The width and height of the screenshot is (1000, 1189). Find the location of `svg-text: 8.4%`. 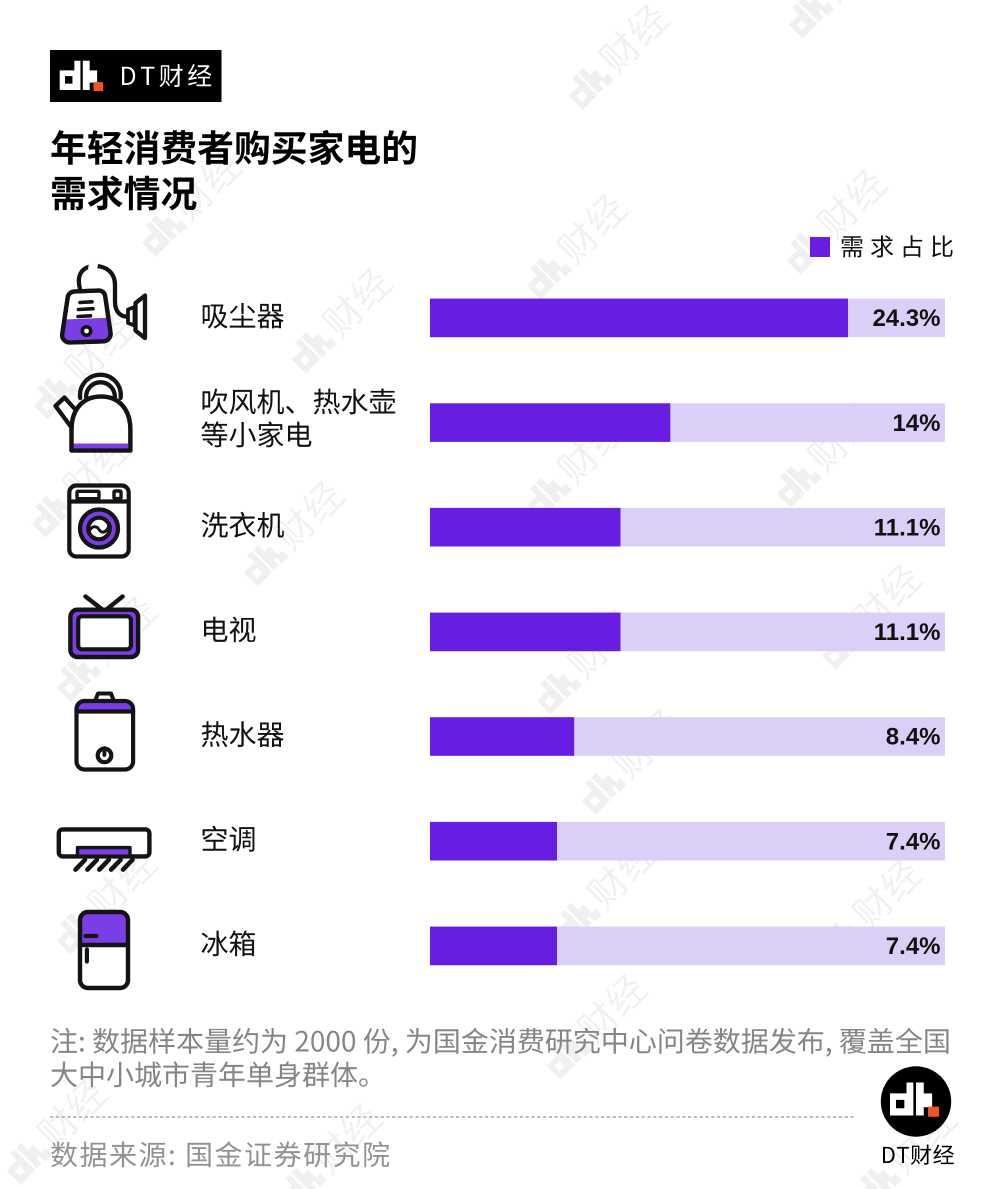

svg-text: 8.4% is located at coordinates (913, 737).